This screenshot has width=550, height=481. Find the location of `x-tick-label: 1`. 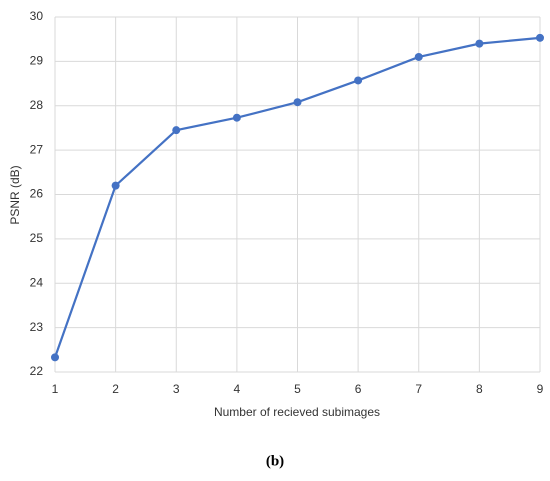

x-tick-label: 1 is located at coordinates (55, 389).